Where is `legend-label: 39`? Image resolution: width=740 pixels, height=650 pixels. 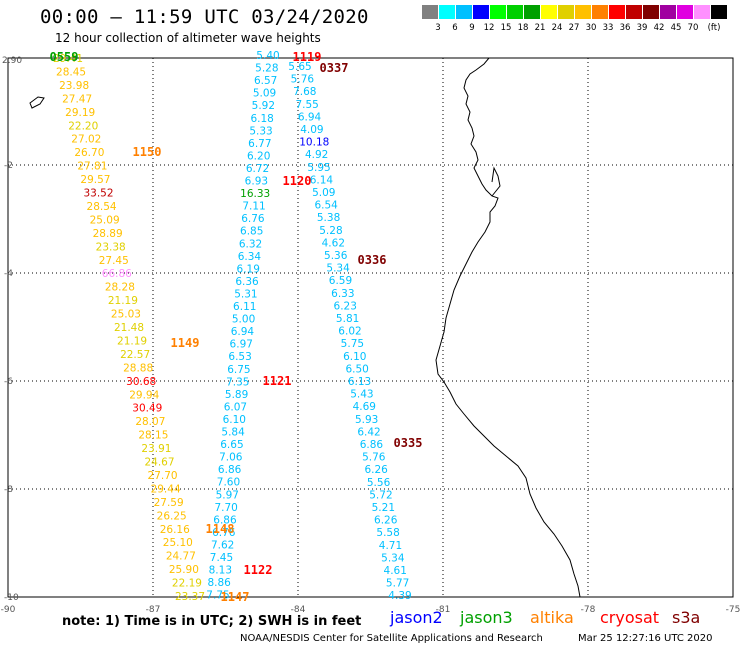 legend-label: 39 is located at coordinates (642, 28).